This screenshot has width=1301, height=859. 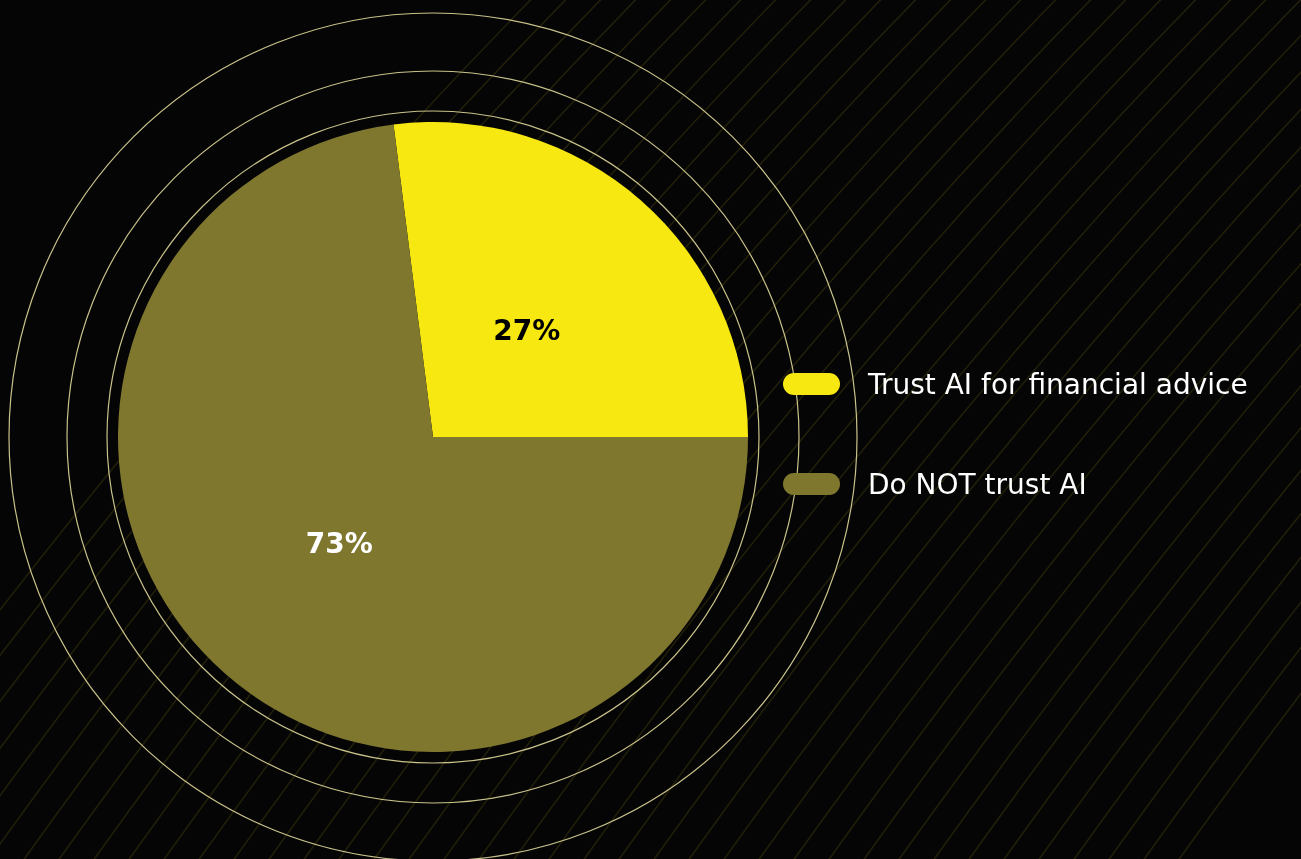 What do you see at coordinates (1057, 384) in the screenshot?
I see `legend-label: Trust AI for financial advice` at bounding box center [1057, 384].